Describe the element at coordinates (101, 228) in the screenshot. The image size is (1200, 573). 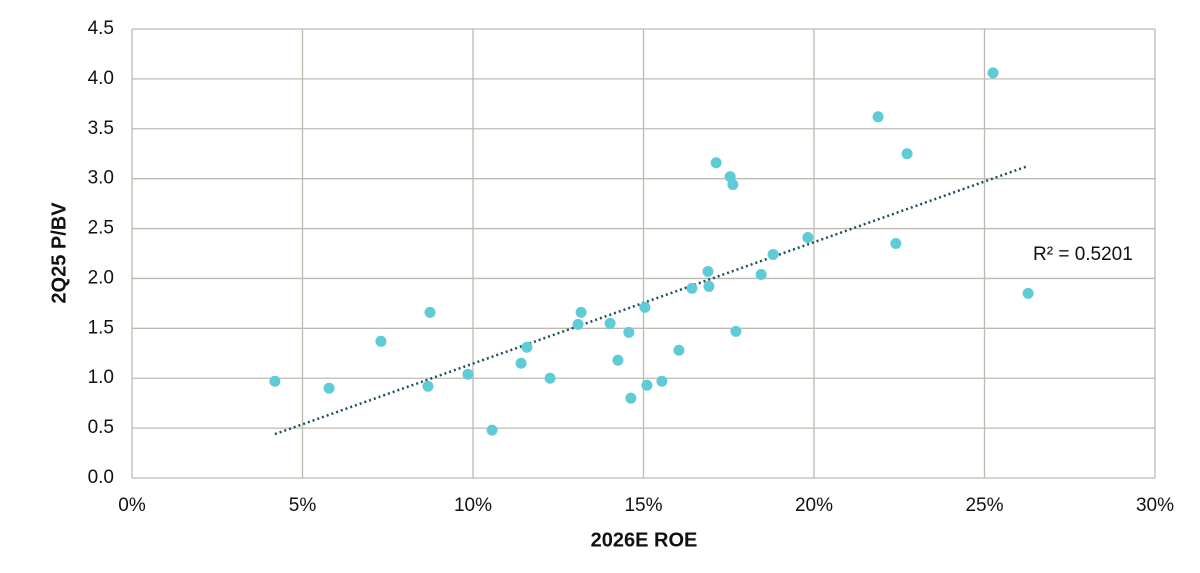
I see `y-tick-label: 2.5` at that location.